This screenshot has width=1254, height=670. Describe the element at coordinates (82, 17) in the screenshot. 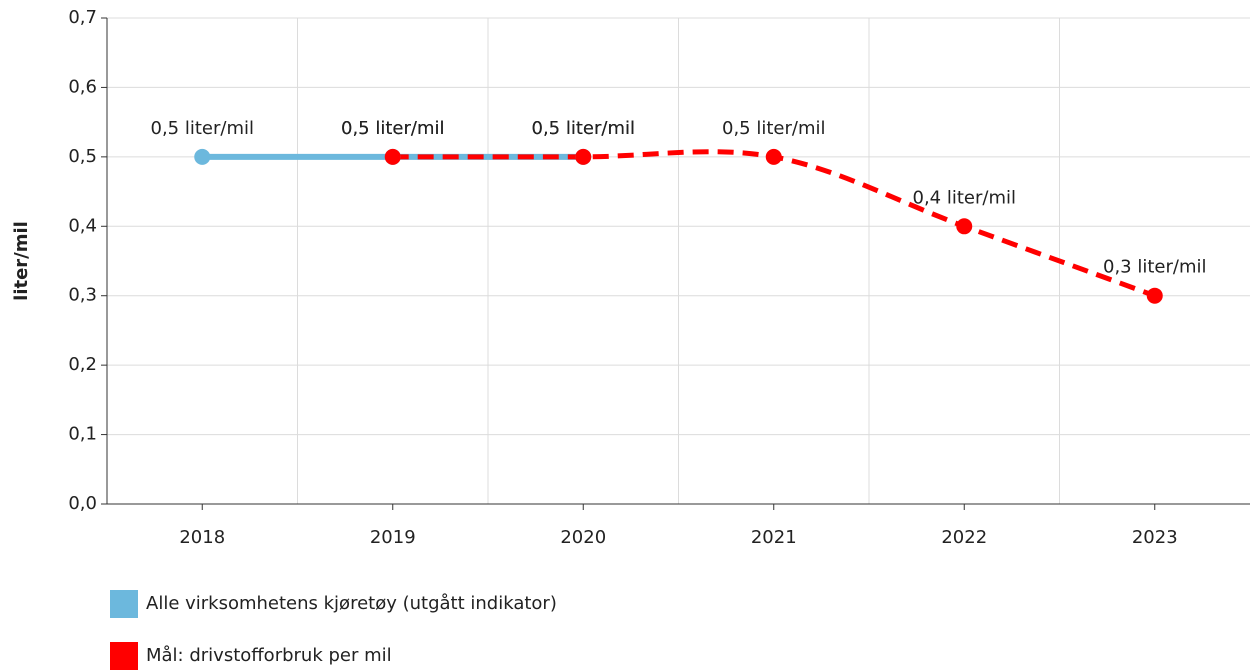

I see `y-tick-label: 0,7` at that location.